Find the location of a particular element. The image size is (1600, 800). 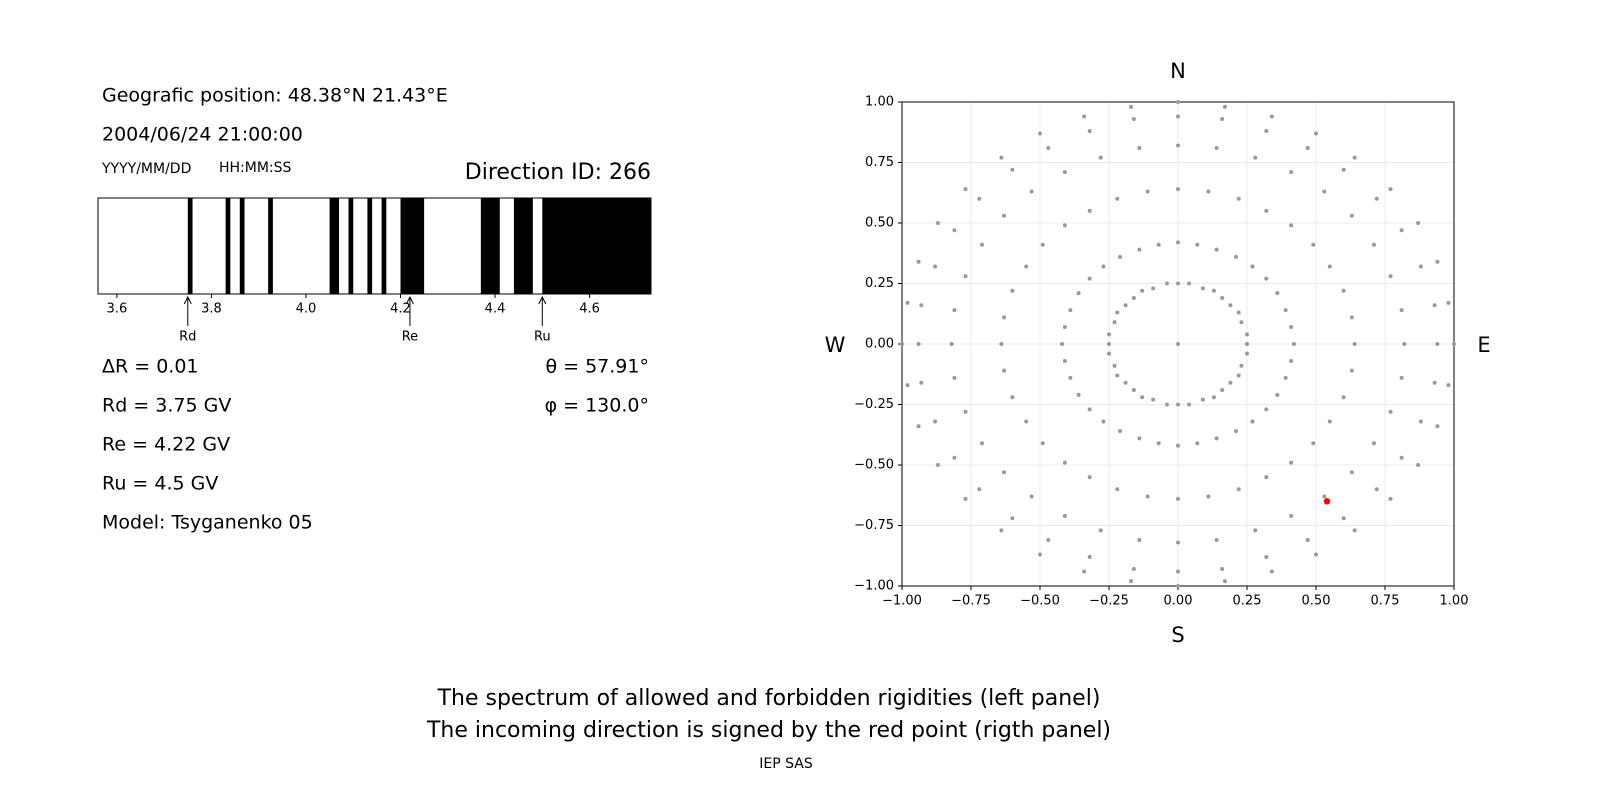

theta: θ = 57.91° is located at coordinates (597, 367).